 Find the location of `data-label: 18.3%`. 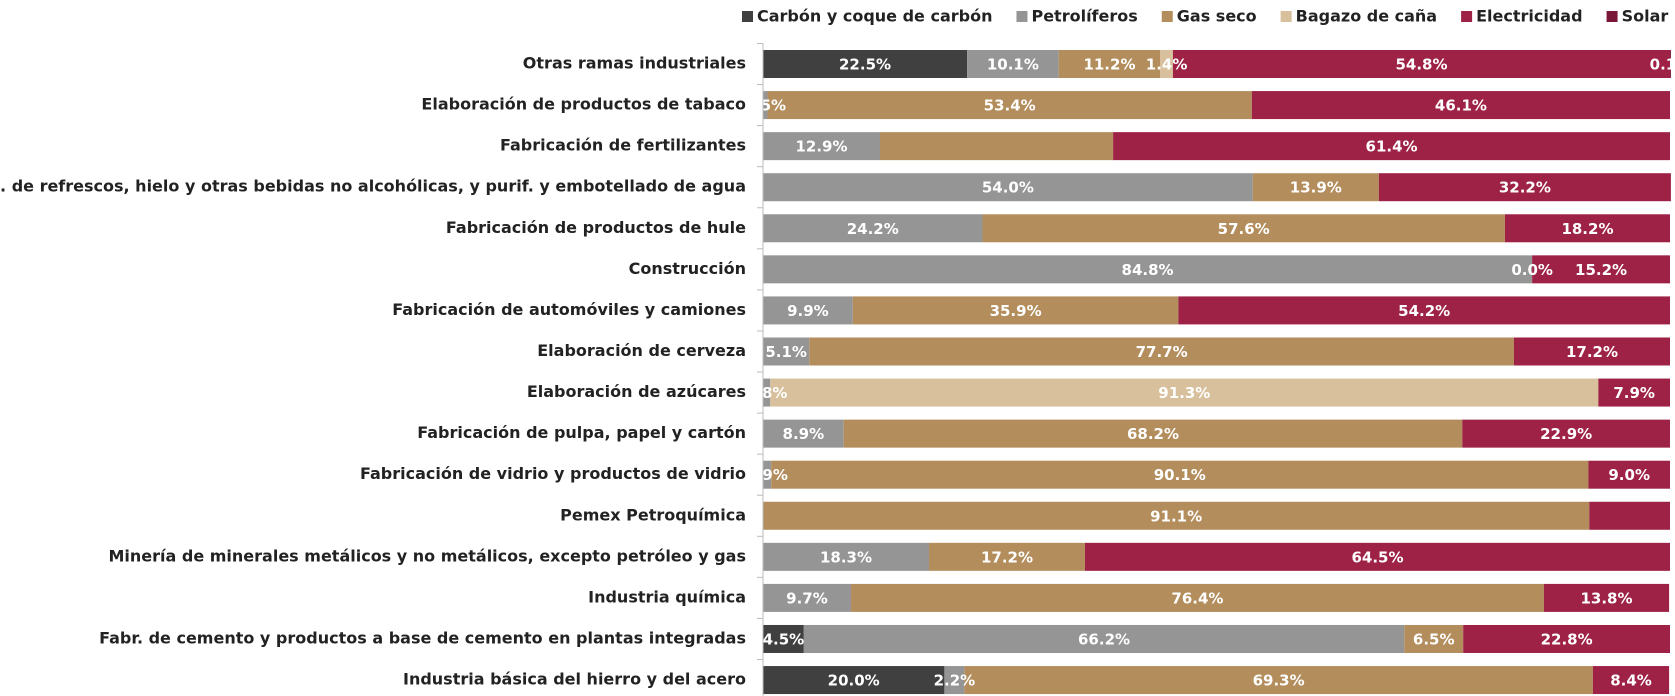

data-label: 18.3% is located at coordinates (846, 557).